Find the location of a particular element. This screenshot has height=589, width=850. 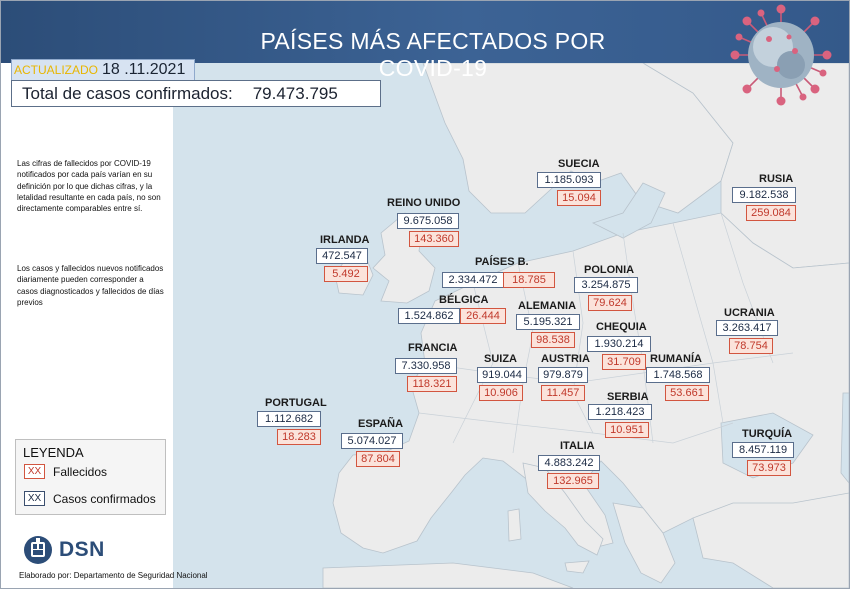

dsn-logo: DSN is located at coordinates (64, 550).